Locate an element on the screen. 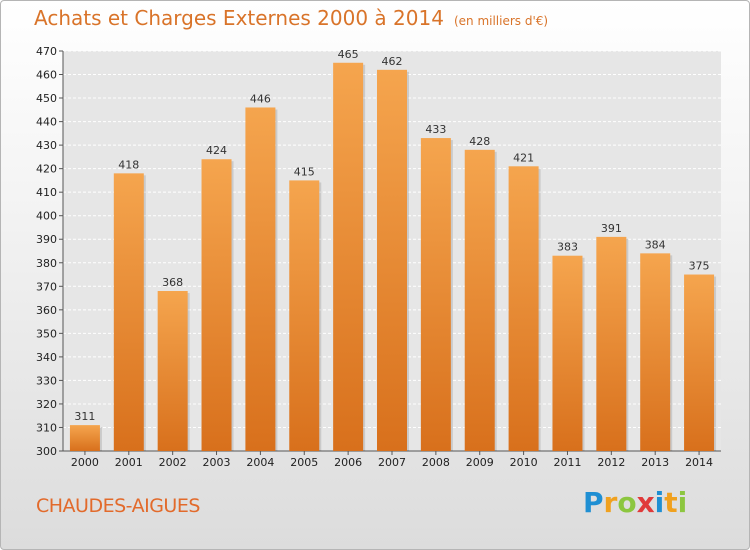 The height and width of the screenshot is (550, 750). logo-letter: o is located at coordinates (627, 502).